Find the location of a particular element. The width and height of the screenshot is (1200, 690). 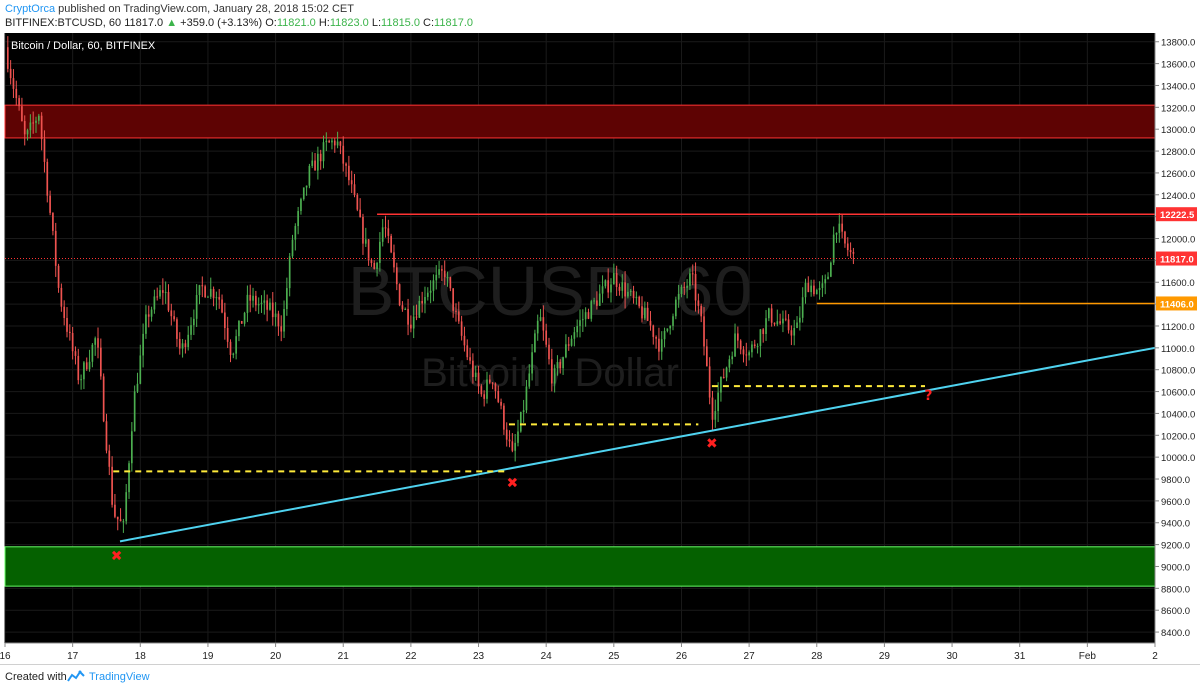

y-tick-label: 10200.0 is located at coordinates (1178, 436).